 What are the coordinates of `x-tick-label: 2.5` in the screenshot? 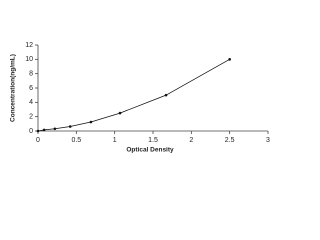 It's located at (230, 140).